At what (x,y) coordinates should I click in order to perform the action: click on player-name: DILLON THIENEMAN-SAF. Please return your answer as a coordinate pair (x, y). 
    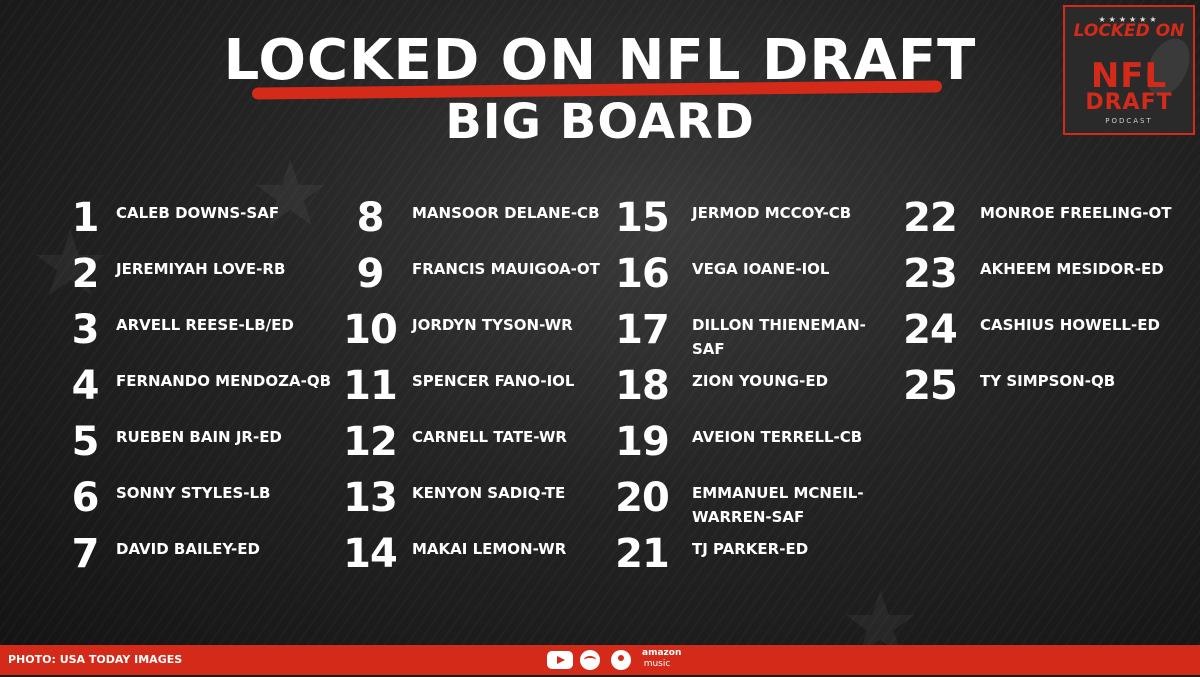
    Looking at the image, I should click on (779, 337).